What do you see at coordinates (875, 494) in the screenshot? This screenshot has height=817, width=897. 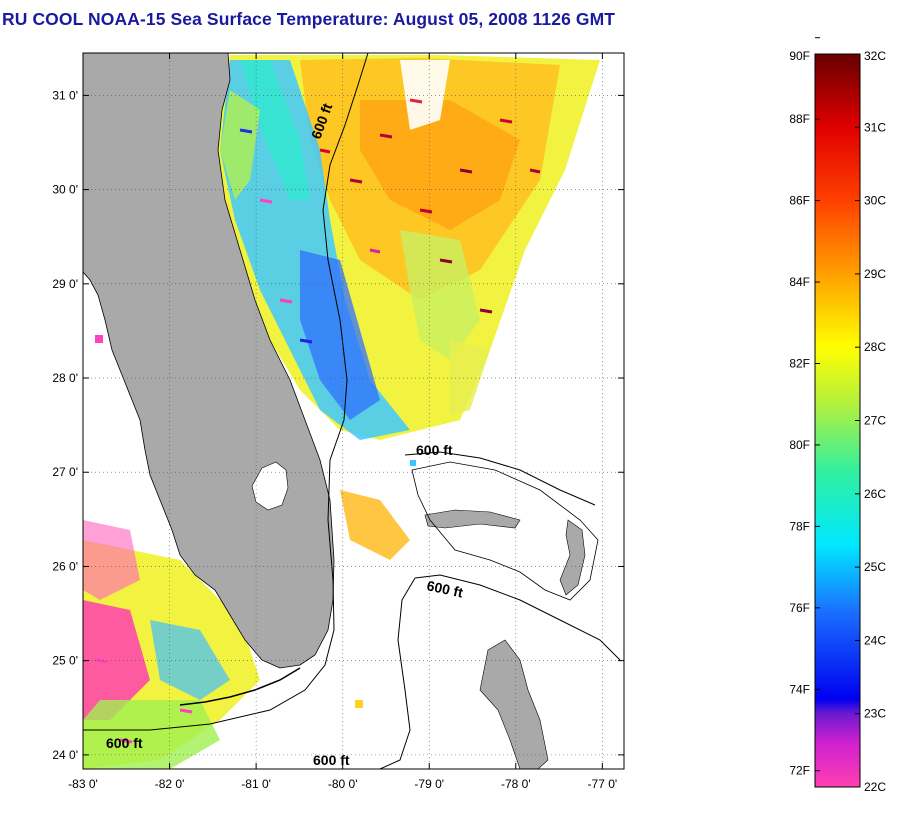 I see `colorbar-c-label: 26C` at bounding box center [875, 494].